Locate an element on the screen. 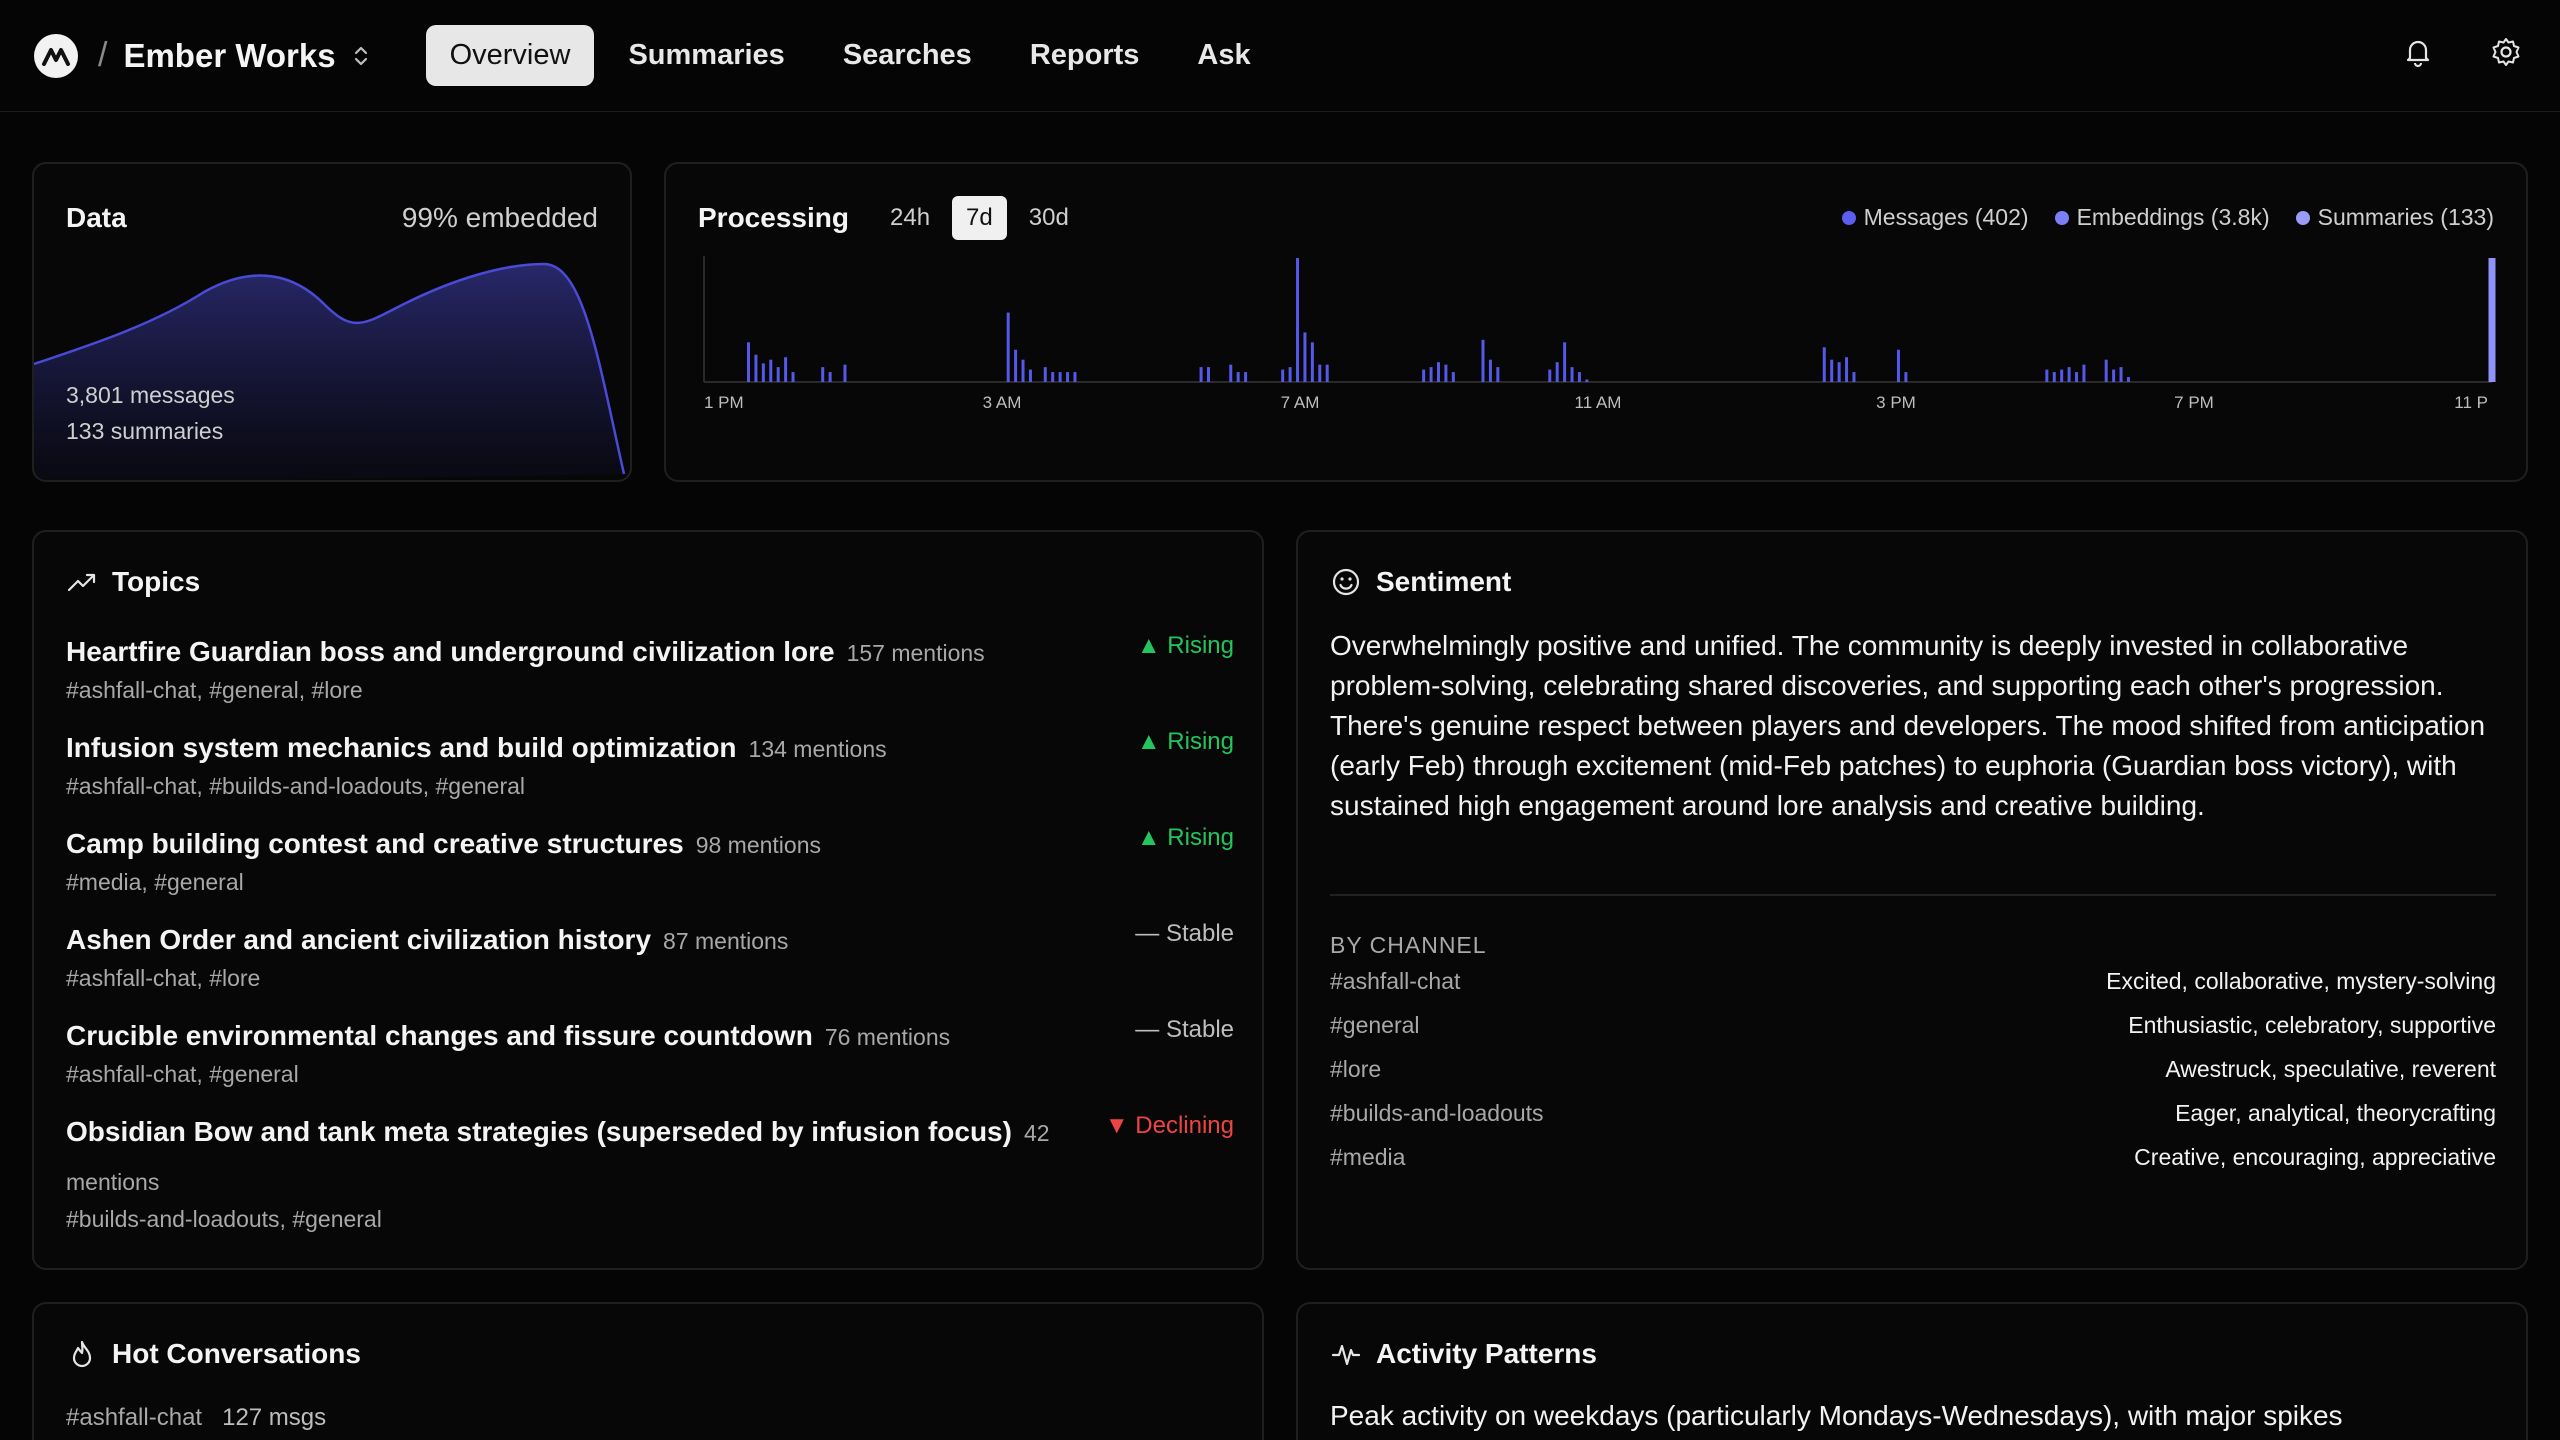 This screenshot has height=1440, width=2560. workspace-name: Ember Works is located at coordinates (229, 55).